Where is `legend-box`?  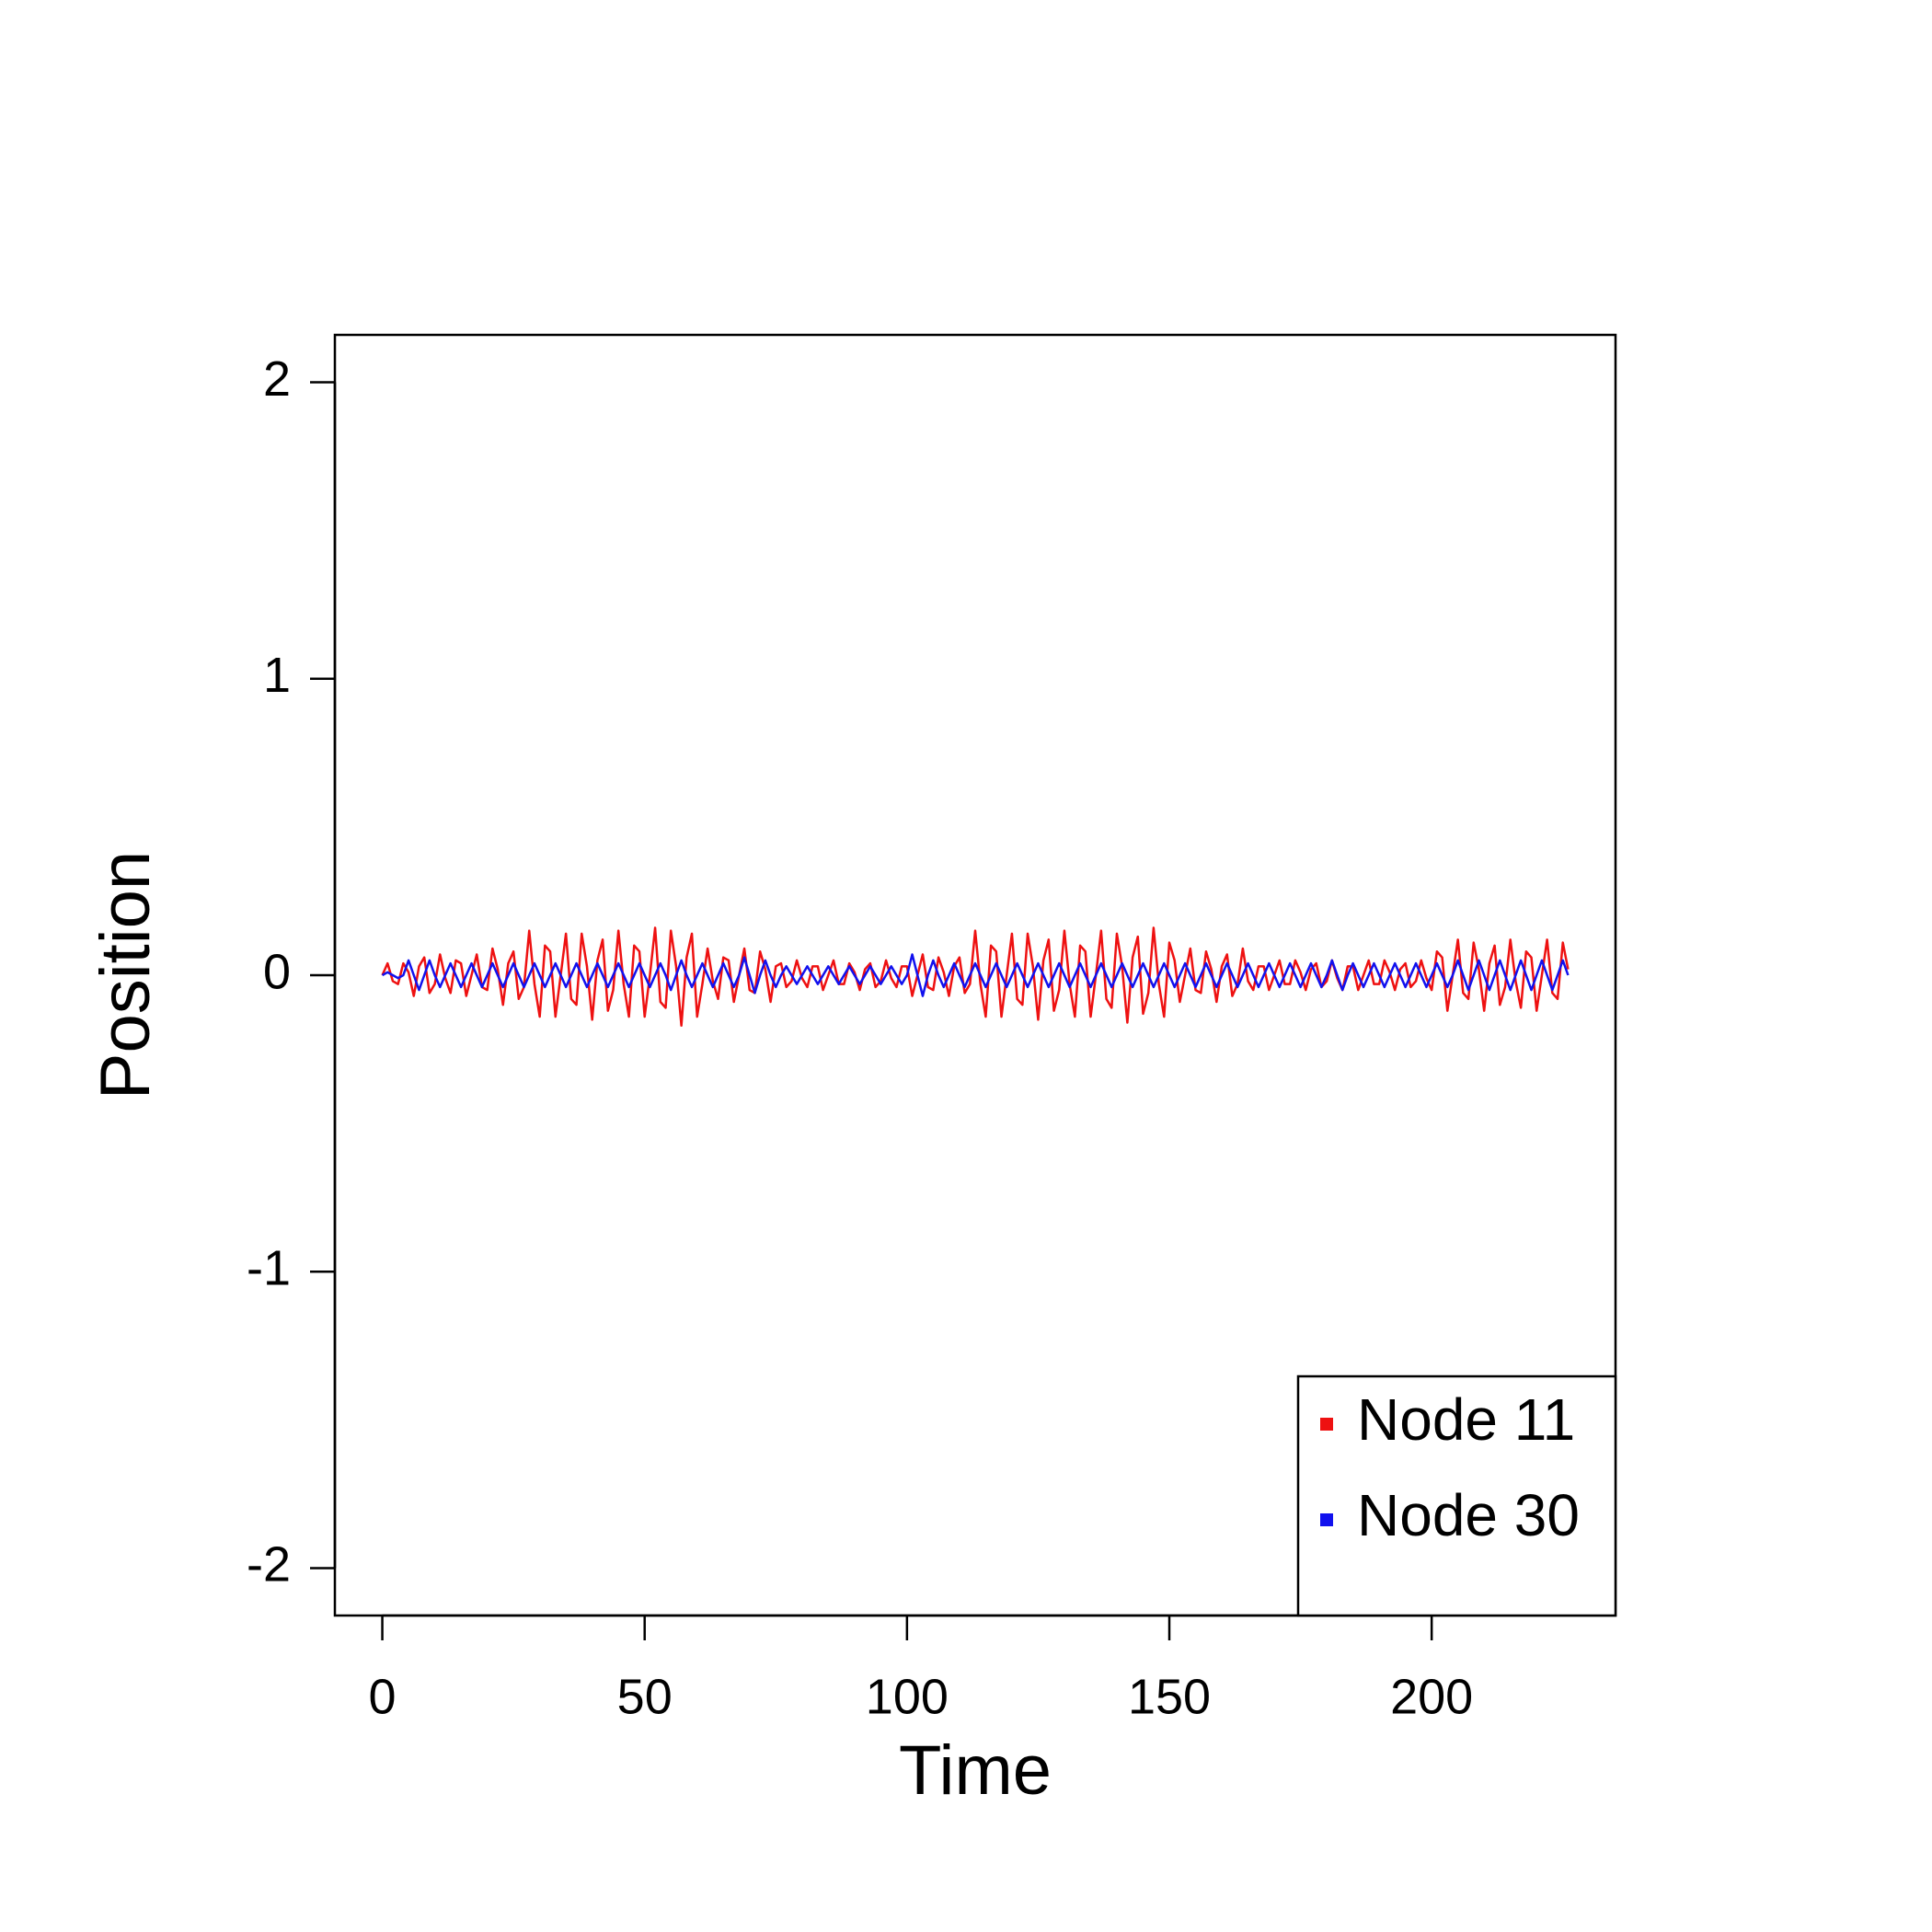 legend-box is located at coordinates (1456, 1495).